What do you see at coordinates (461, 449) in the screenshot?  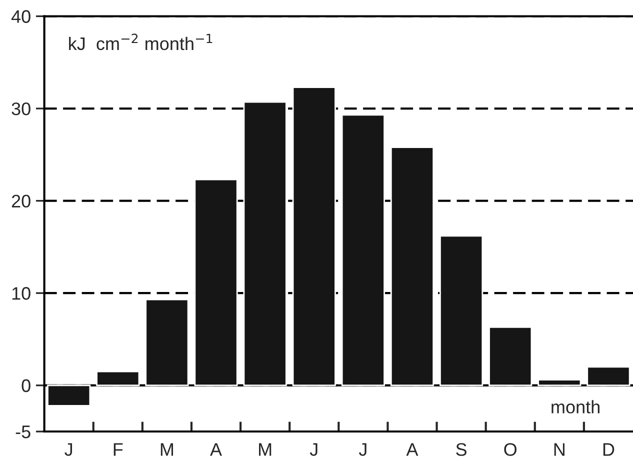 I see `x-tick-label: S` at bounding box center [461, 449].